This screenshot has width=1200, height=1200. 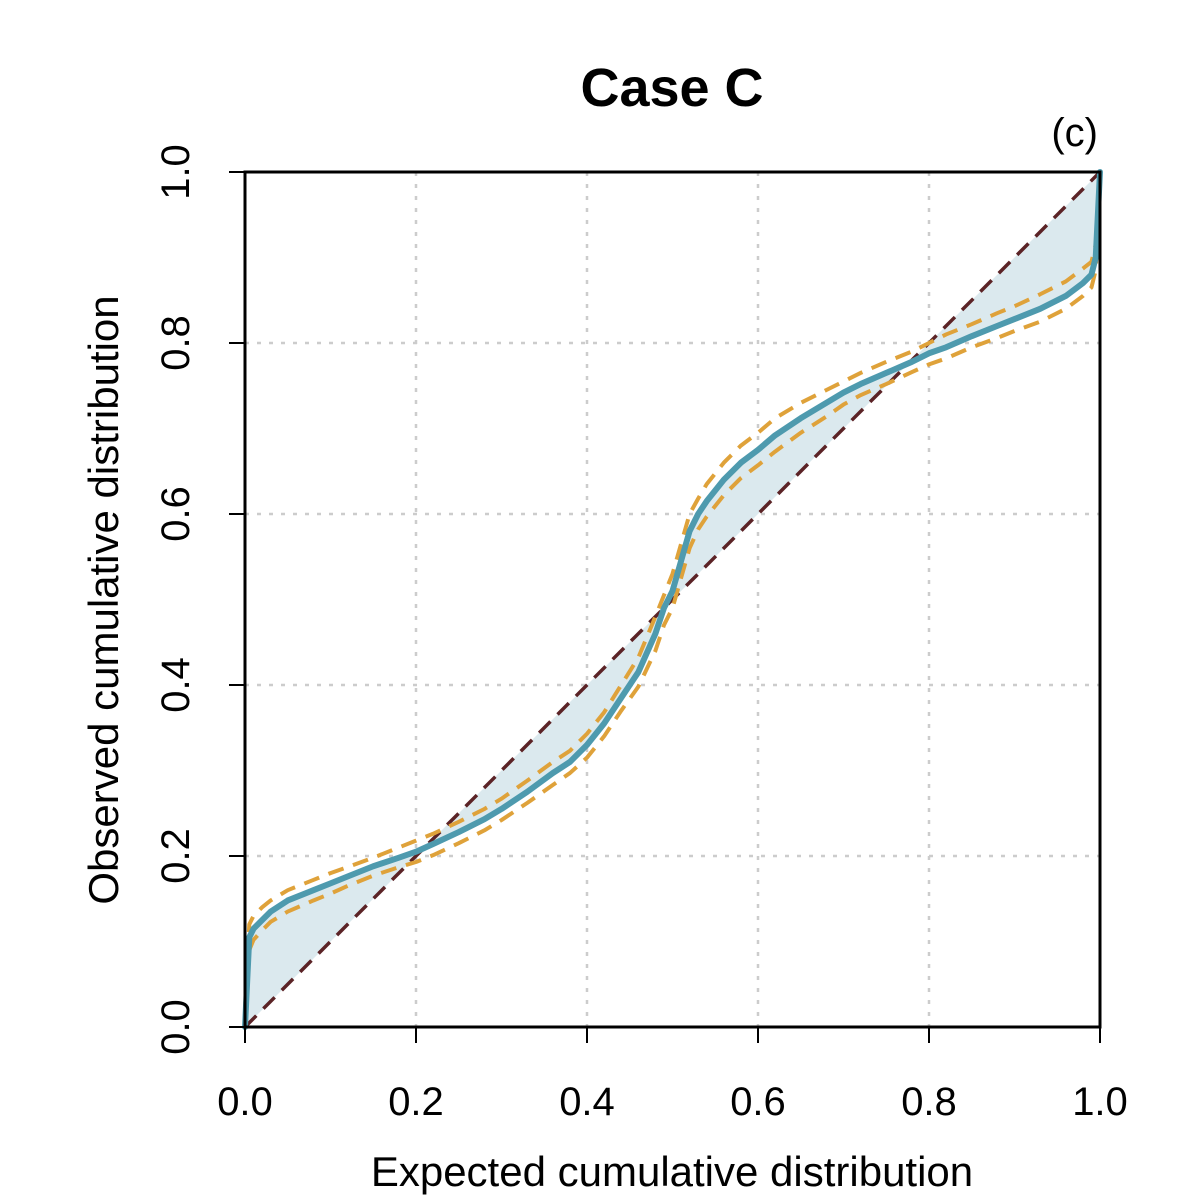 What do you see at coordinates (672, 1171) in the screenshot?
I see `x-axis-title: Expected cumulative distribution` at bounding box center [672, 1171].